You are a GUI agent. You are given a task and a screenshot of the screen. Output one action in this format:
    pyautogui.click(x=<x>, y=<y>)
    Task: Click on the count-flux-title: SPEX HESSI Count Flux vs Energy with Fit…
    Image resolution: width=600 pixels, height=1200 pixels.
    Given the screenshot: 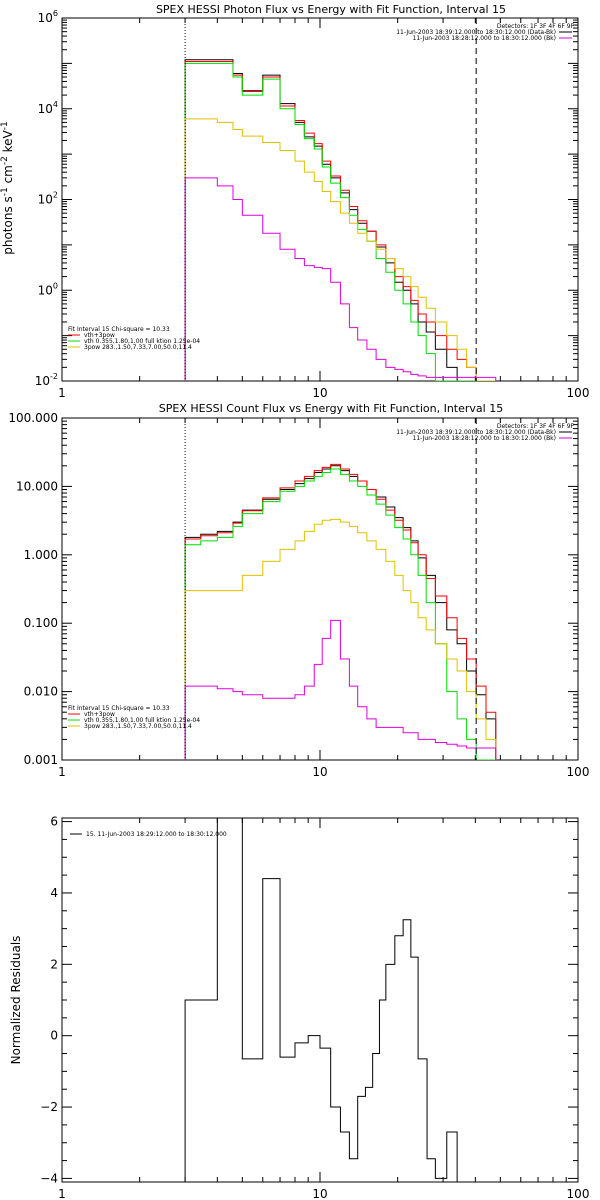 What is the action you would take?
    pyautogui.click(x=331, y=408)
    